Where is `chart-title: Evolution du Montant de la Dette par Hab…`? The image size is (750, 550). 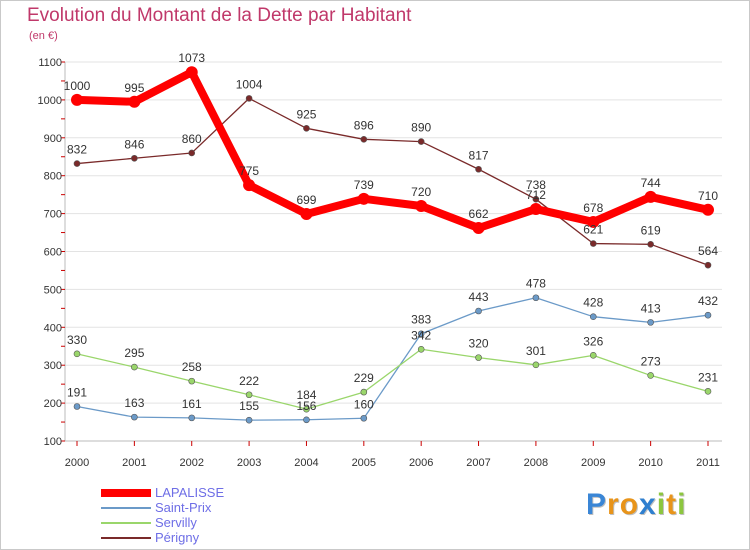
chart-title: Evolution du Montant de la Dette par Hab… is located at coordinates (219, 15).